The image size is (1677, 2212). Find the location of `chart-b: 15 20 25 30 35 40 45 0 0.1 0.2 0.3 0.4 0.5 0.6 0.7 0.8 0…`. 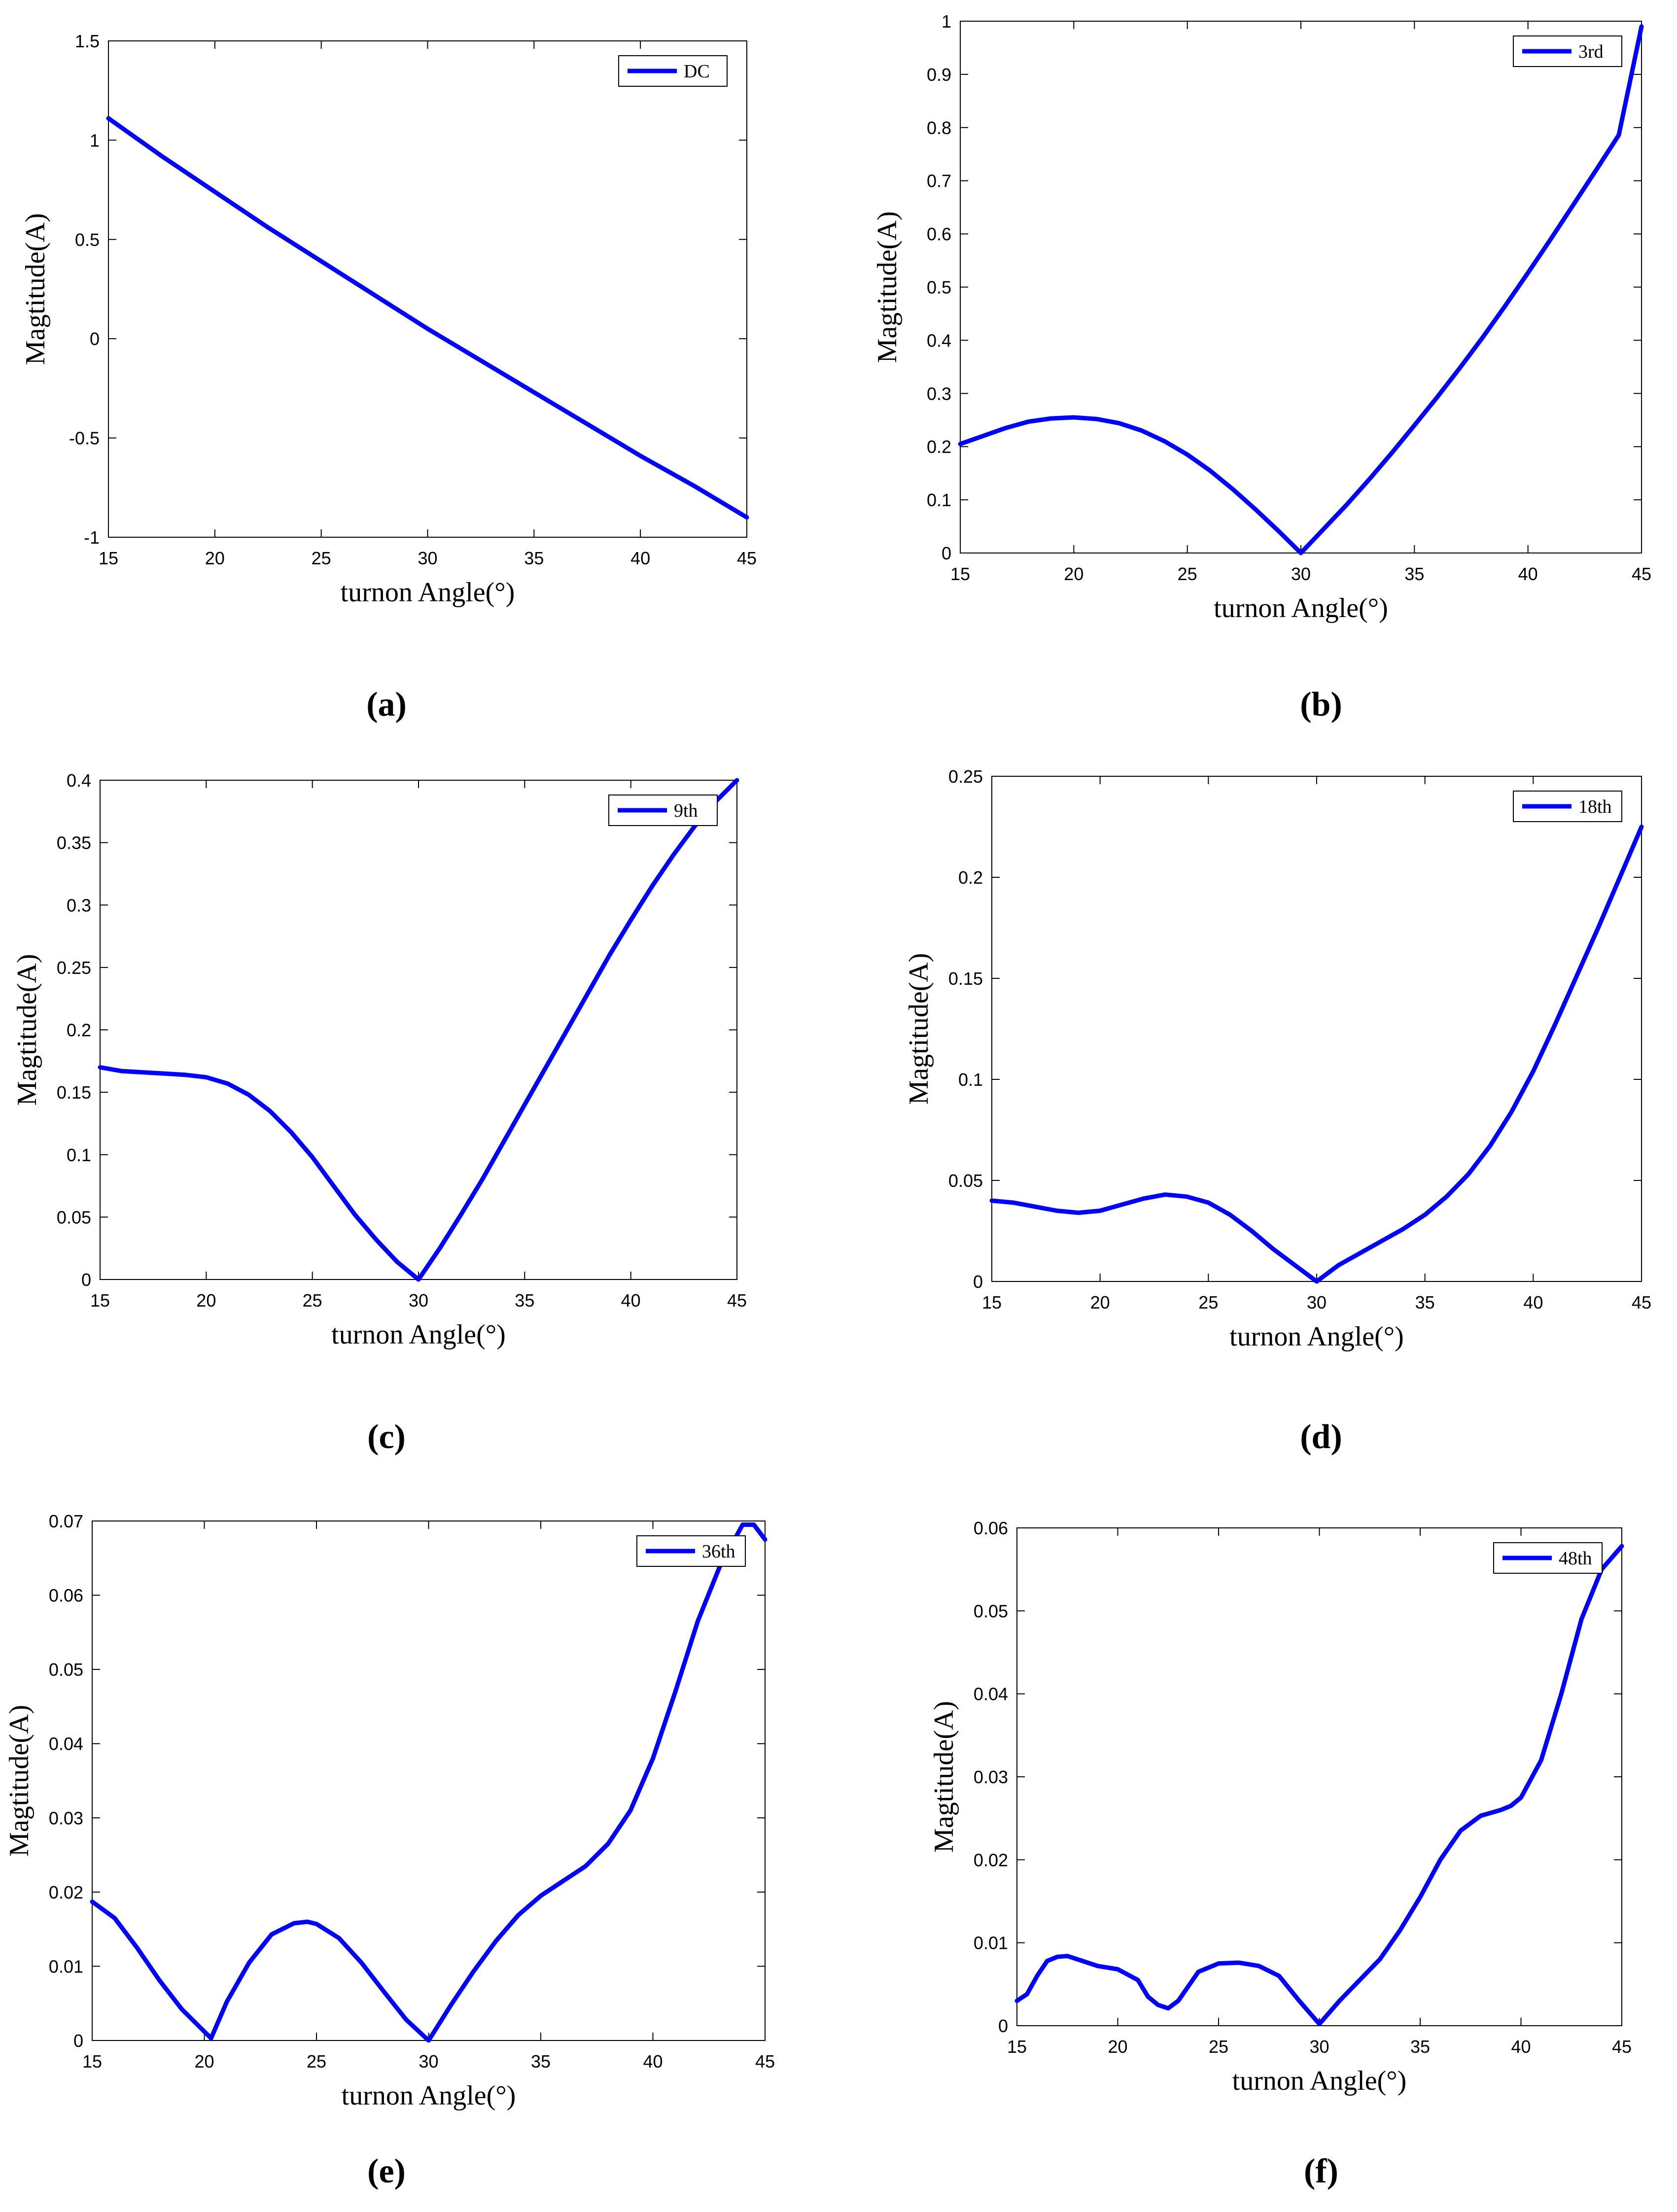

chart-b: 15 20 25 30 35 40 45 0 0.1 0.2 0.3 0.4 0.5 0.6 0.7 0.8 0… is located at coordinates (1261, 317).